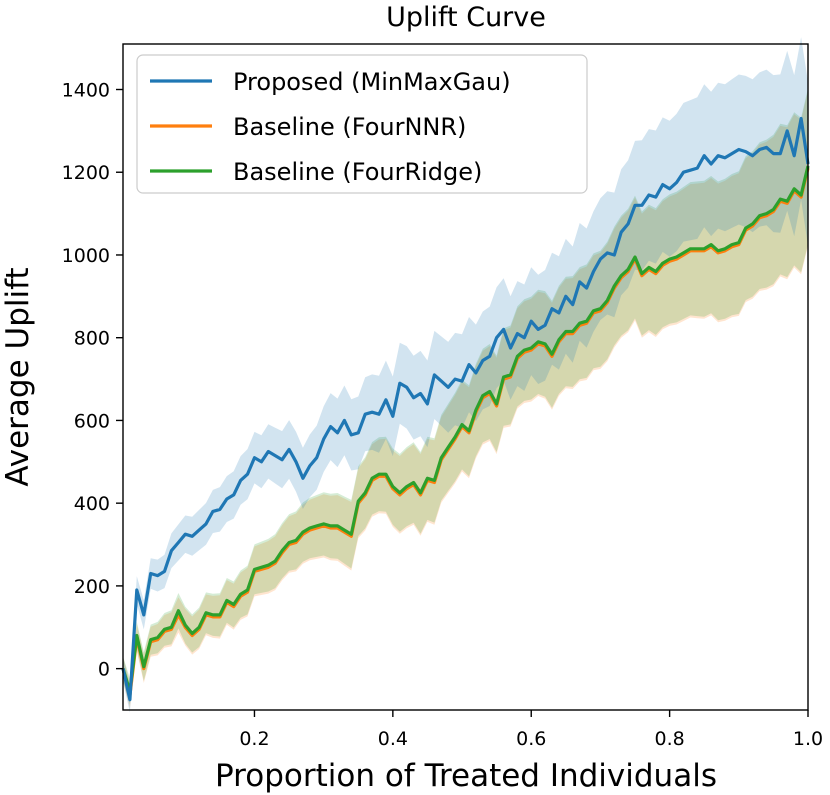 The width and height of the screenshot is (830, 795). What do you see at coordinates (86, 256) in the screenshot?
I see `y-tick-label: 1000` at bounding box center [86, 256].